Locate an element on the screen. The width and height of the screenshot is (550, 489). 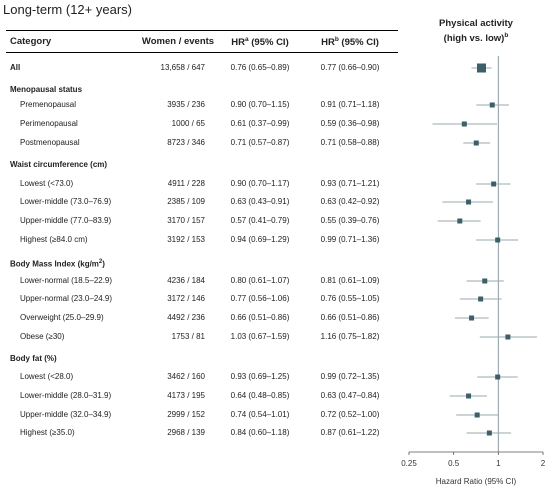
row-label: Lowest (<28.0) is located at coordinates (41, 377).